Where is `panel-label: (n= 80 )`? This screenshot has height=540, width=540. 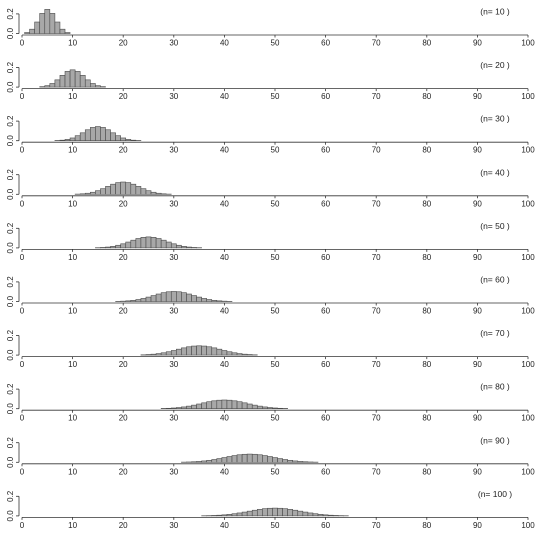 panel-label: (n= 80 ) is located at coordinates (495, 387).